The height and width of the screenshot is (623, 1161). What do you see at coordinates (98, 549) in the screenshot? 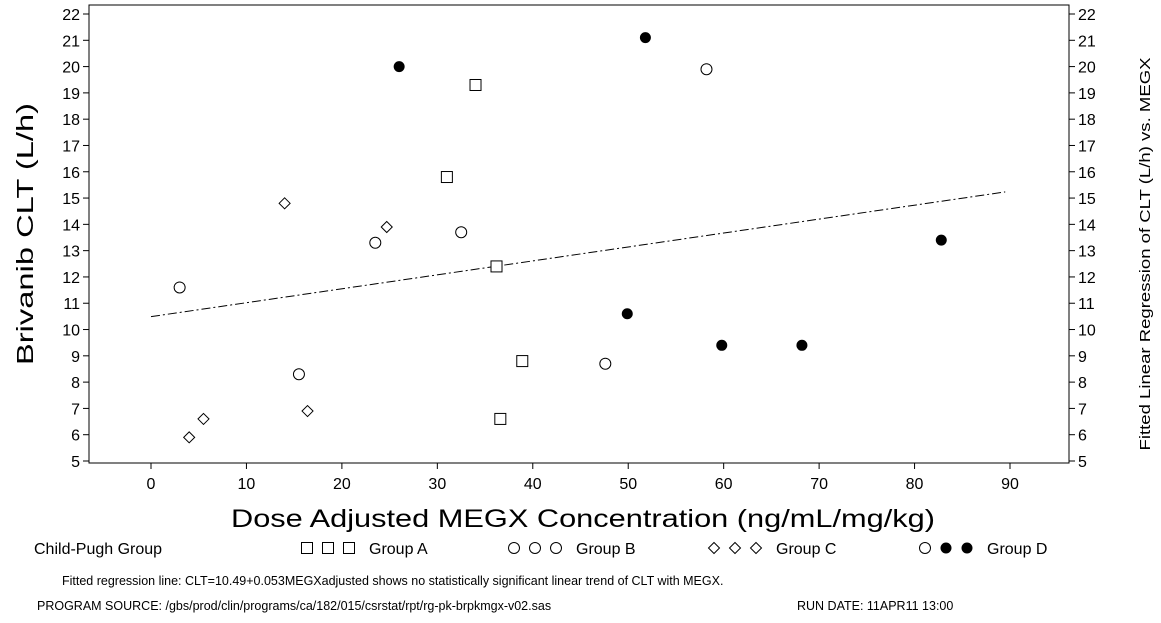
I see `legend-title: Child-Pugh Group` at bounding box center [98, 549].